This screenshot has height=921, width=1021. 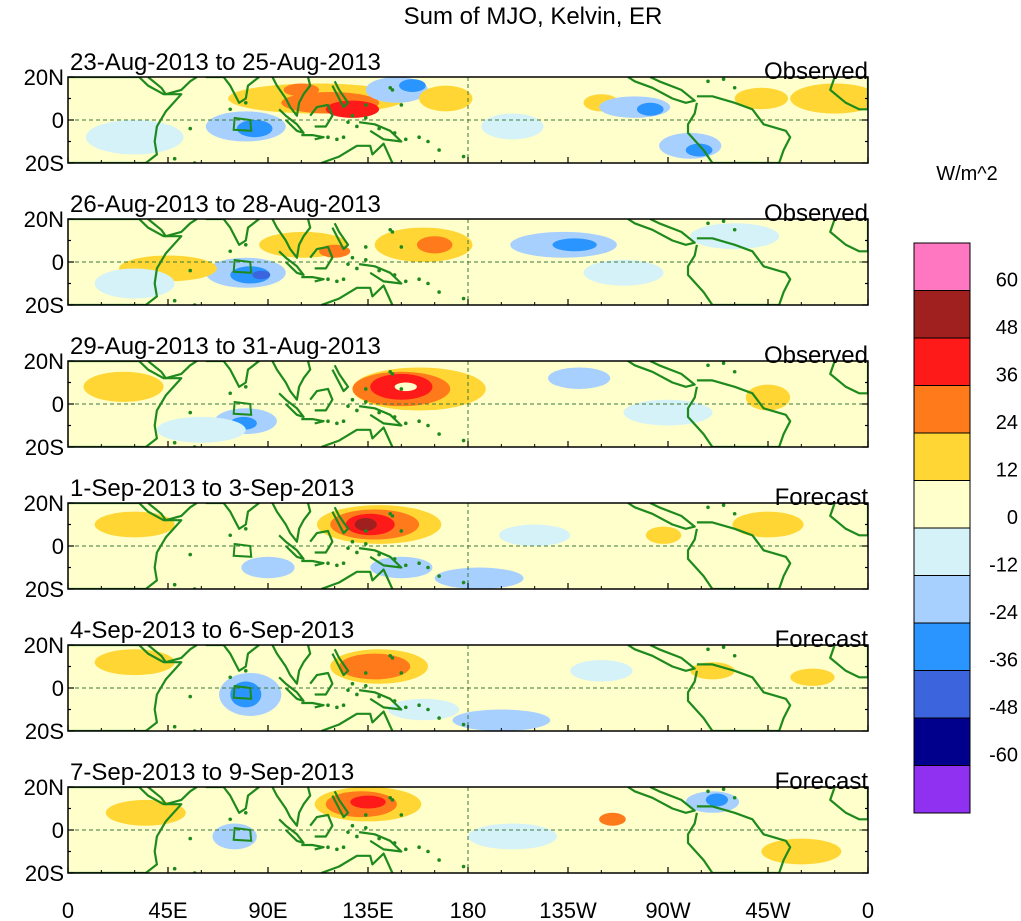 What do you see at coordinates (44, 787) in the screenshot?
I see `latitude-label: 20N` at bounding box center [44, 787].